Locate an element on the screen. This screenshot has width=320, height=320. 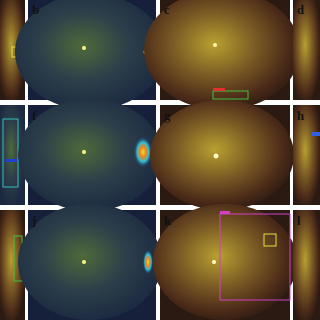
panel-label: f is located at coordinates (34, 115).